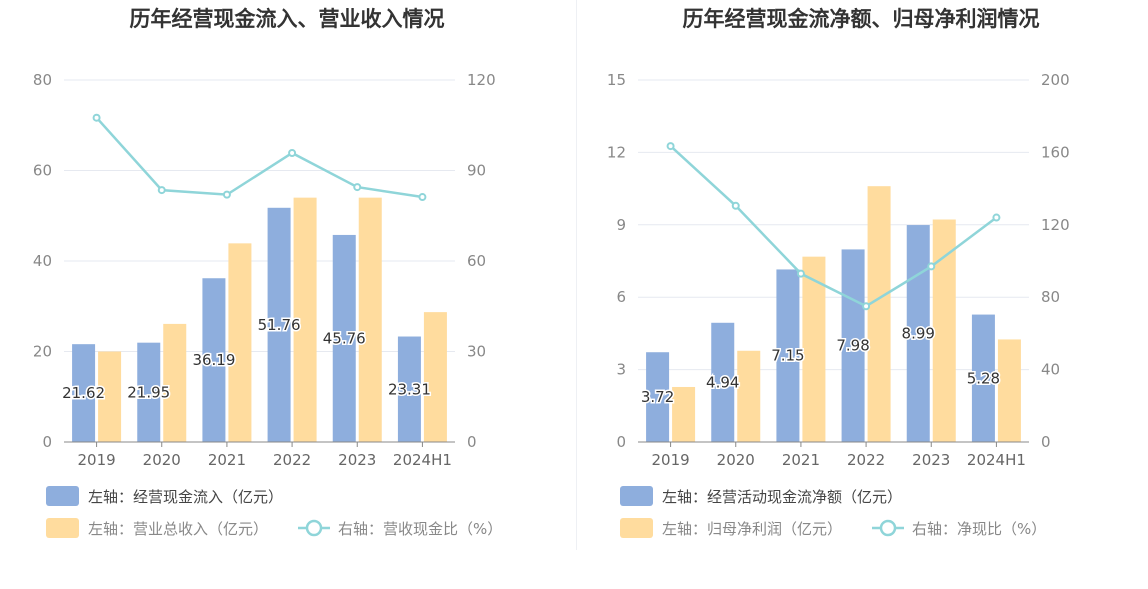  I want to click on right-axis-tick: 90, so click(476, 171).